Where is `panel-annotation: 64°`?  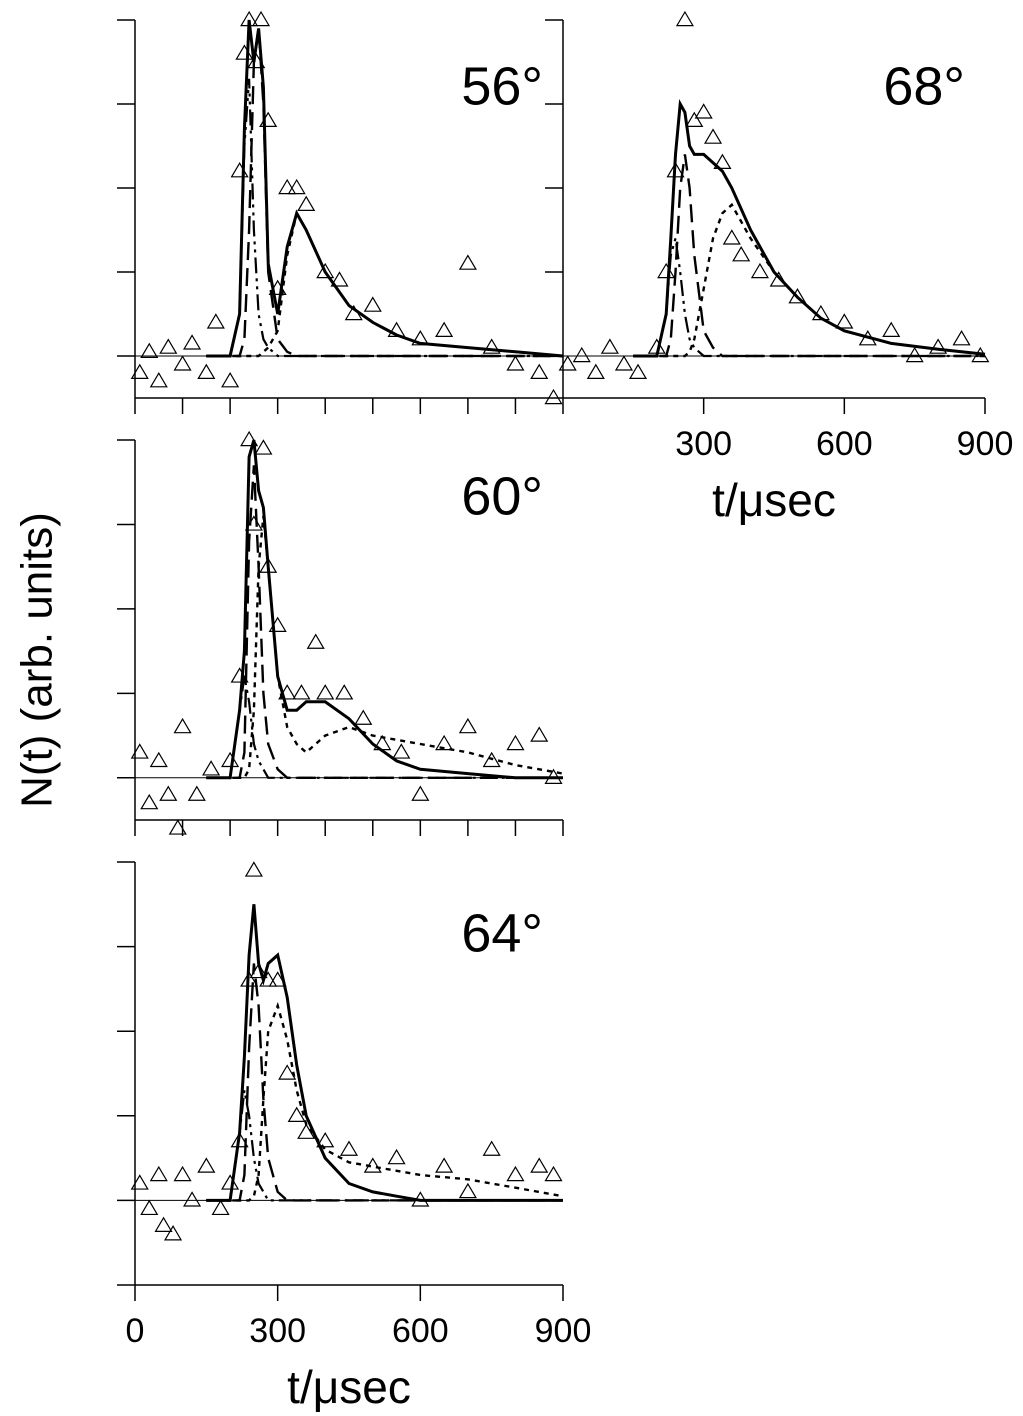
panel-annotation: 64° is located at coordinates (502, 933).